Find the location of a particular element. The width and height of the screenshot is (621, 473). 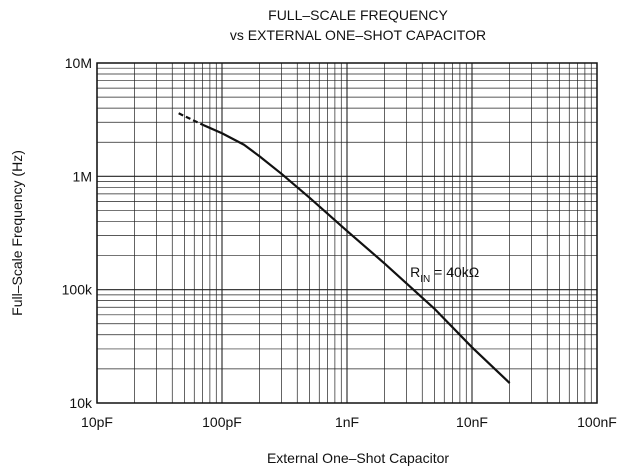

annotation-main: R is located at coordinates (415, 272).